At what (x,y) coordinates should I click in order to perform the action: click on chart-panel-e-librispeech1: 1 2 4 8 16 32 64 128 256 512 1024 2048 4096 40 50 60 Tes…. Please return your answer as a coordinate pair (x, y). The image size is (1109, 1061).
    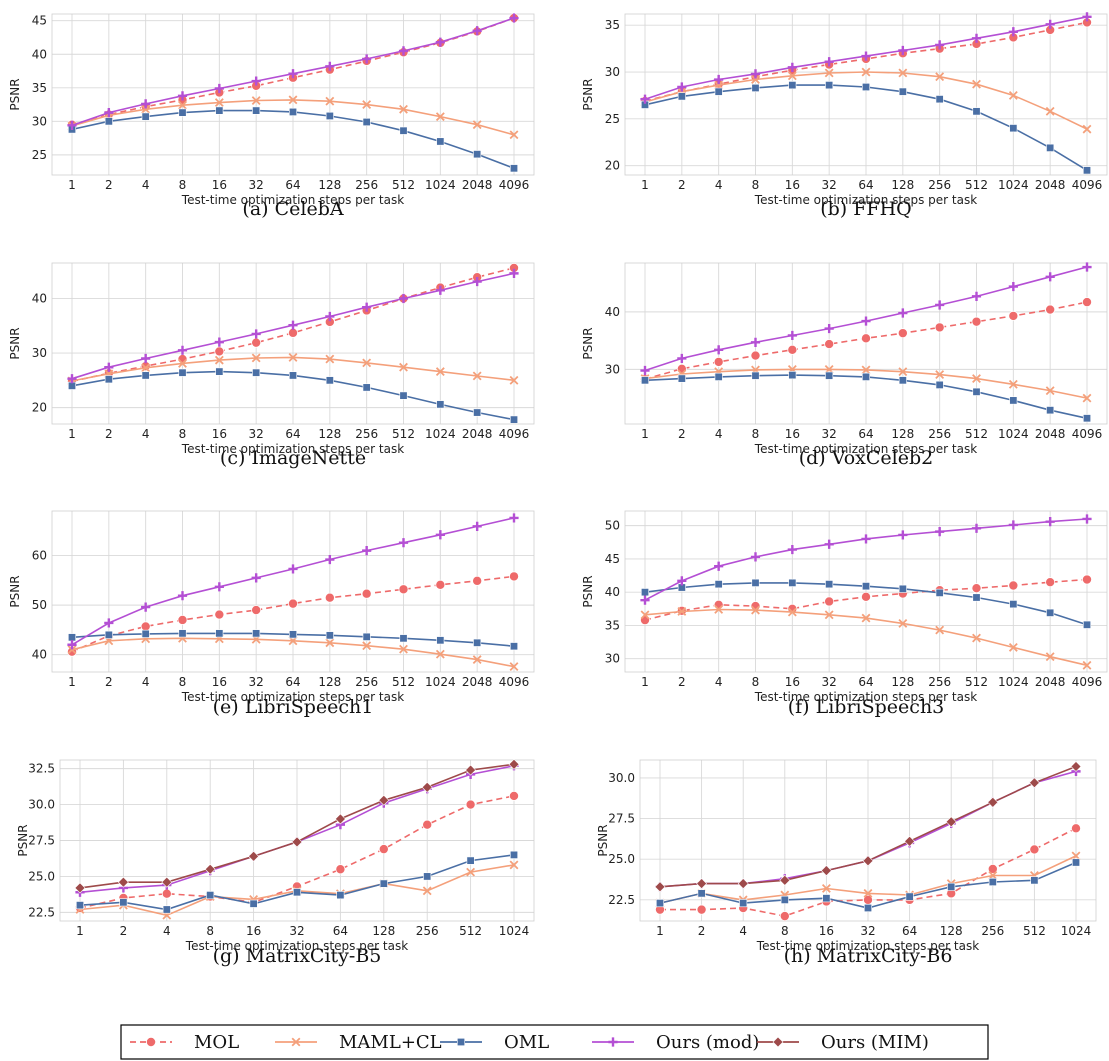
    Looking at the image, I should click on (271, 614).